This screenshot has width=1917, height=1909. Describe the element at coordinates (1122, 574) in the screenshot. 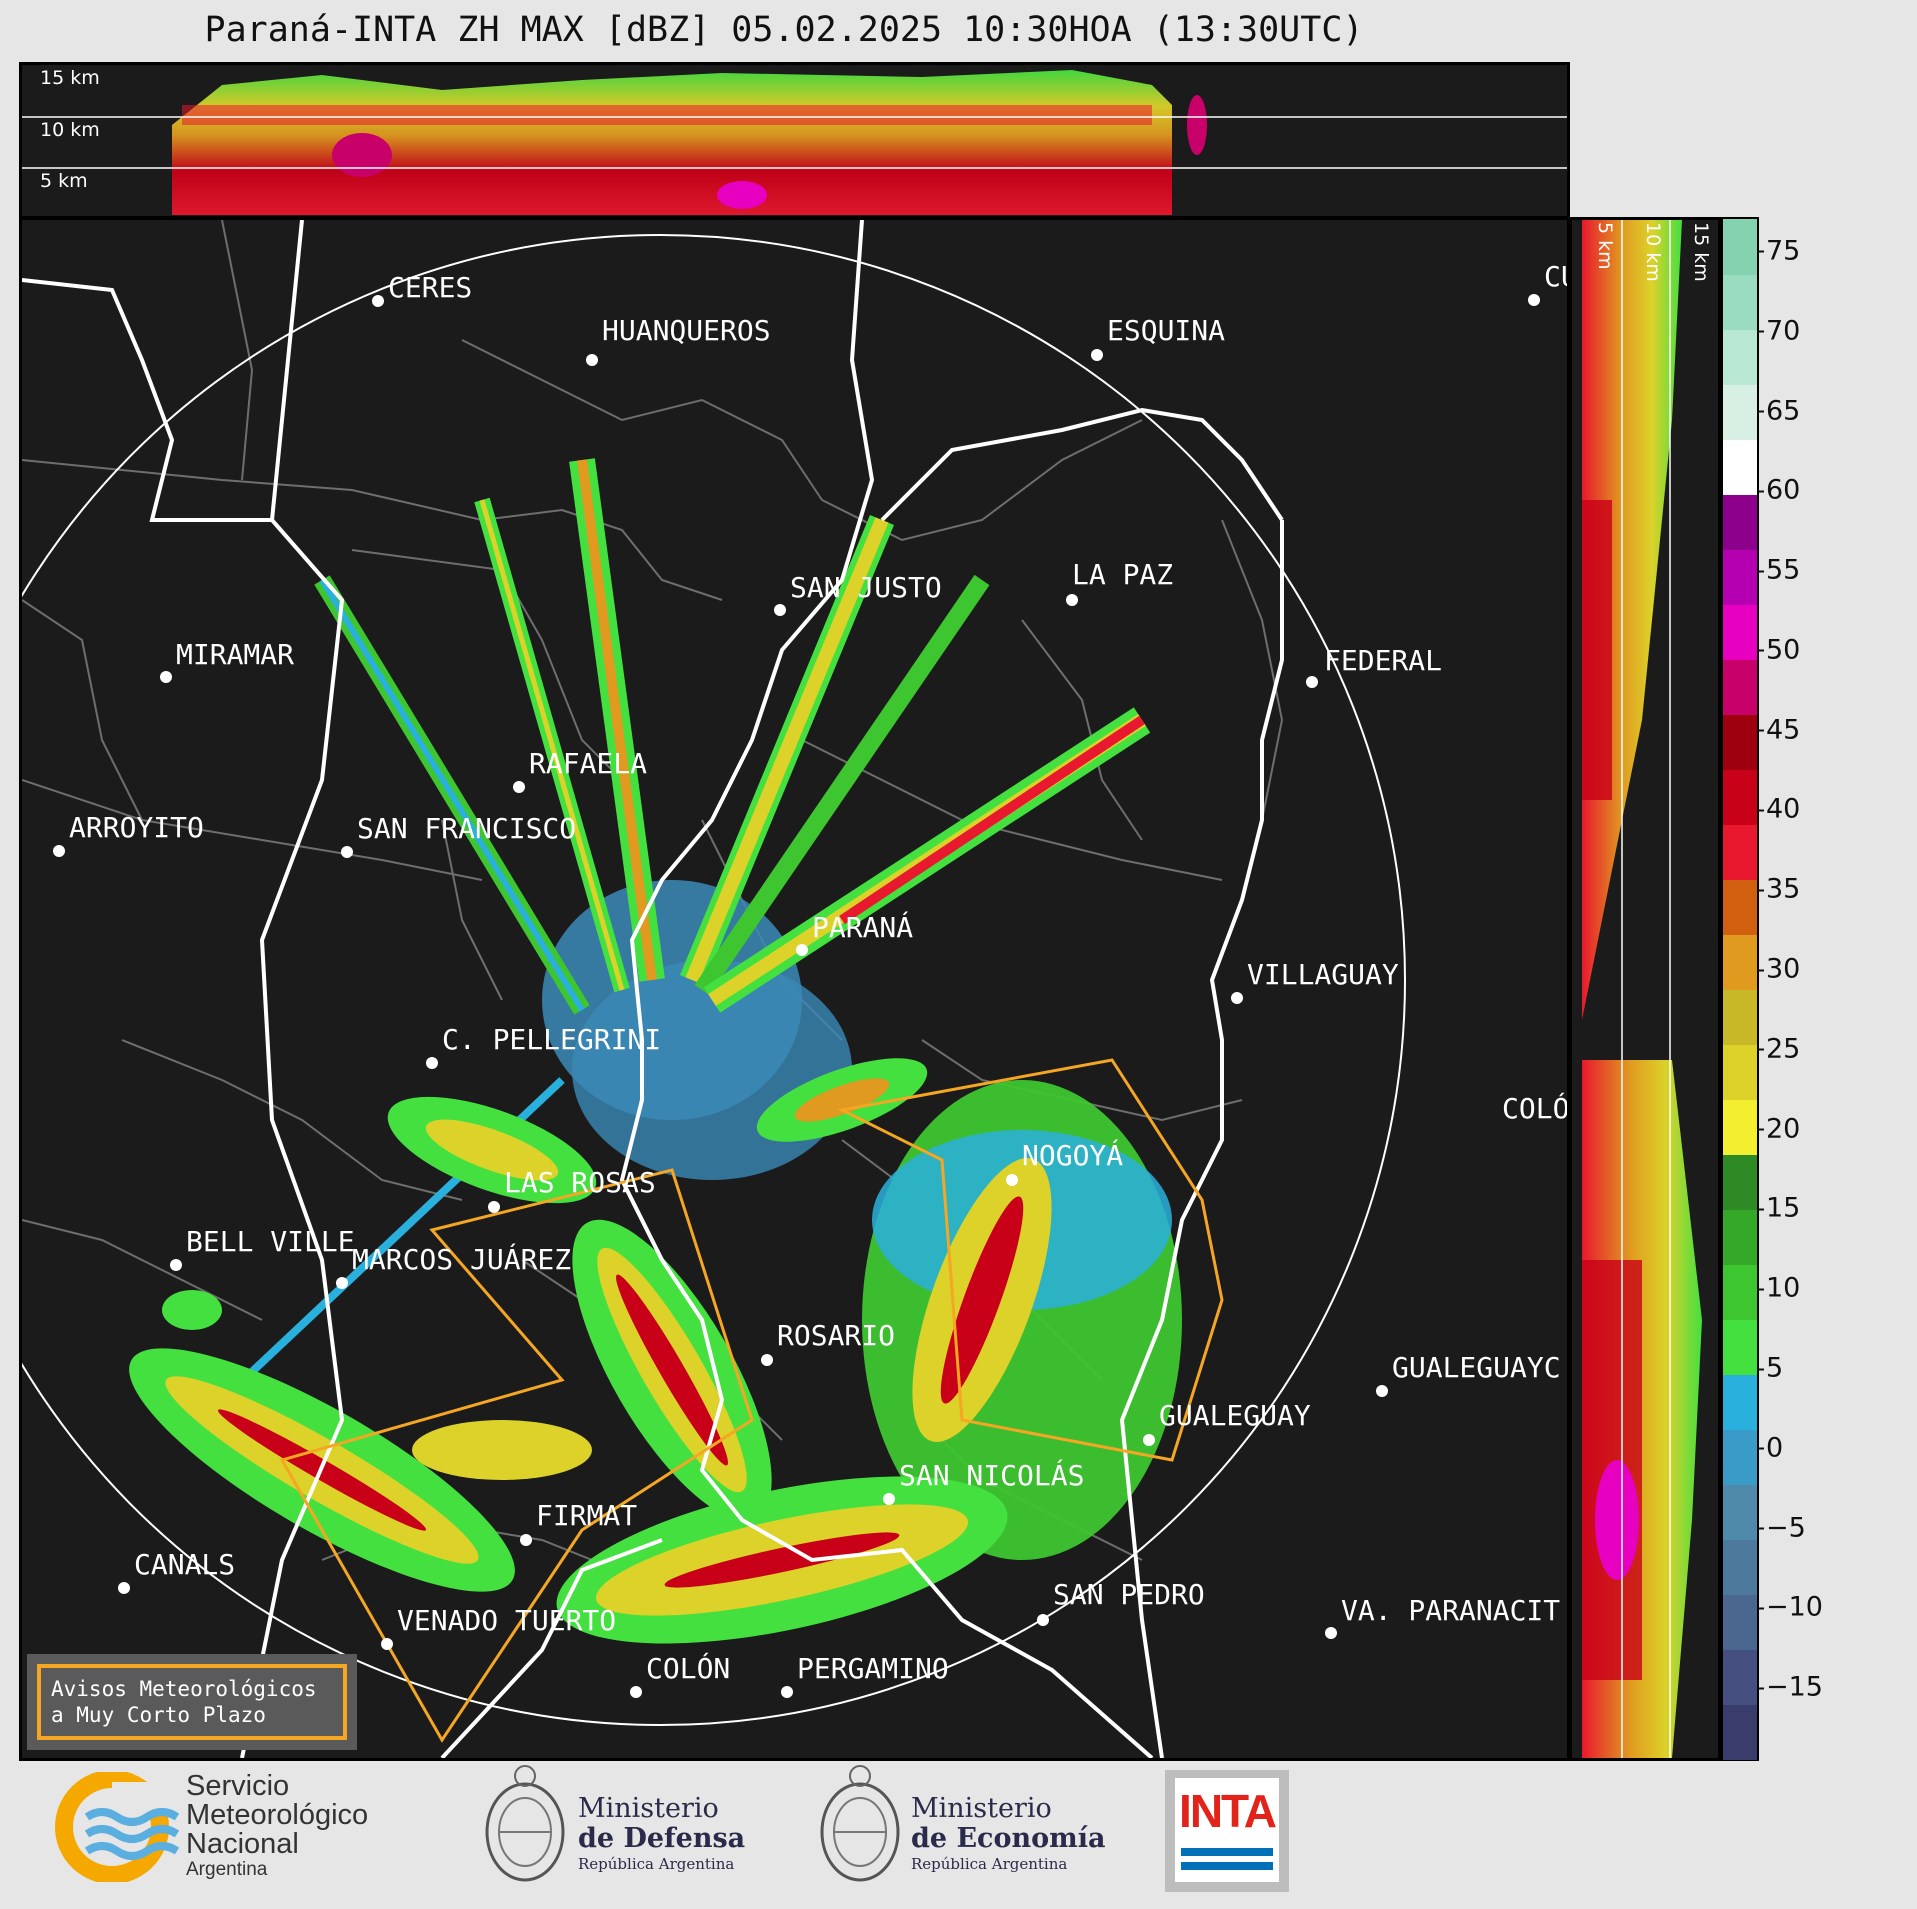

I see `city-label: LA PAZ` at that location.